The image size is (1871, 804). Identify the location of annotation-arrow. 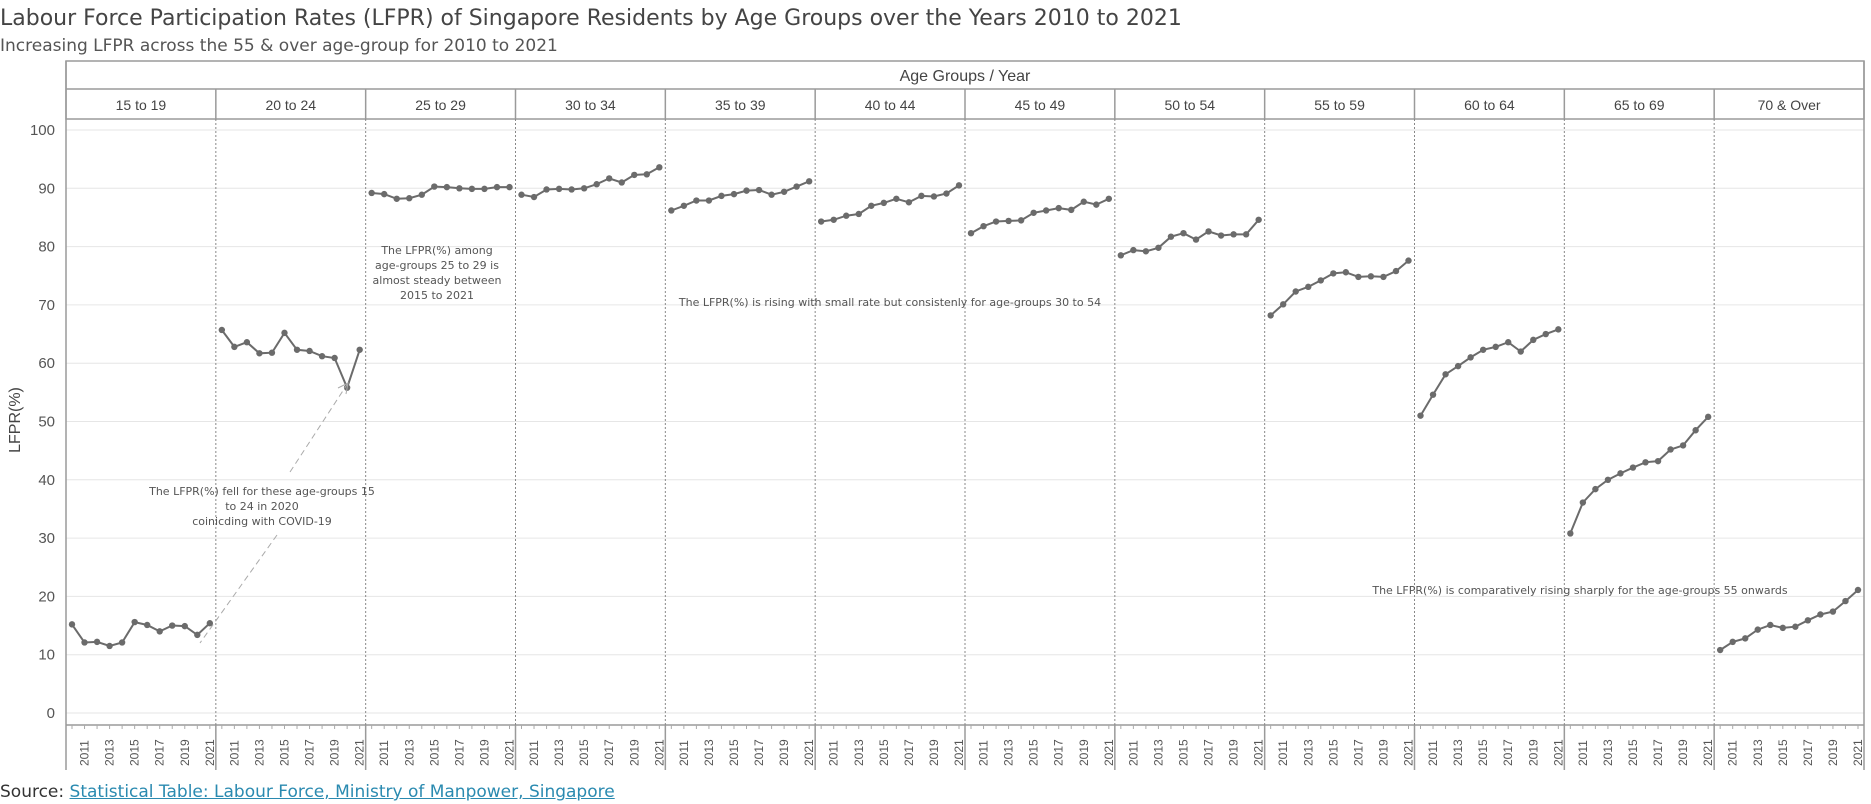
(319, 427).